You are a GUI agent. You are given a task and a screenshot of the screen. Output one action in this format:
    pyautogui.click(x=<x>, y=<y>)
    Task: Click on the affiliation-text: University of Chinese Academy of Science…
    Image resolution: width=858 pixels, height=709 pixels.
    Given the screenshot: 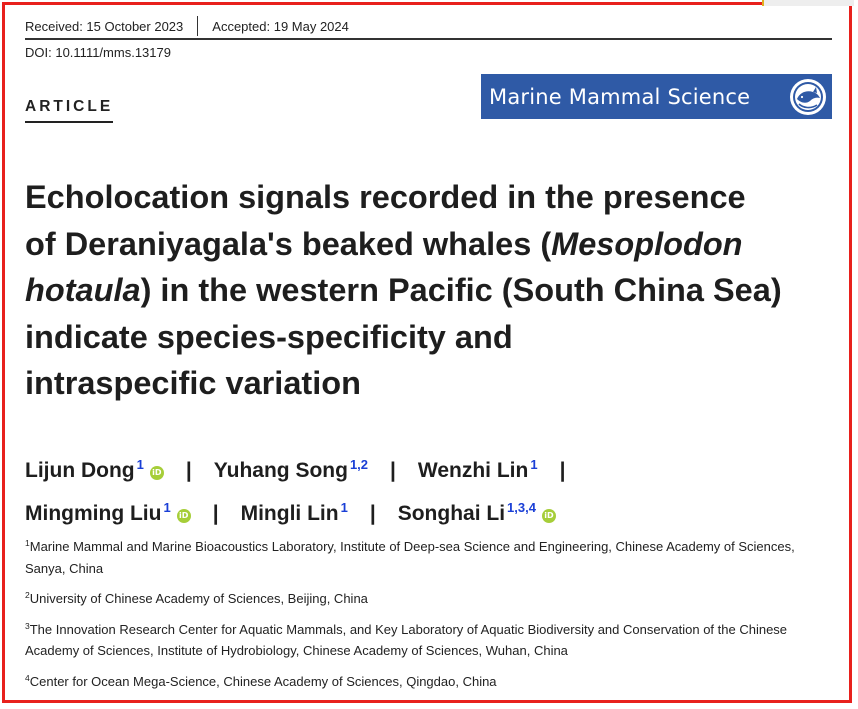 What is the action you would take?
    pyautogui.click(x=198, y=598)
    